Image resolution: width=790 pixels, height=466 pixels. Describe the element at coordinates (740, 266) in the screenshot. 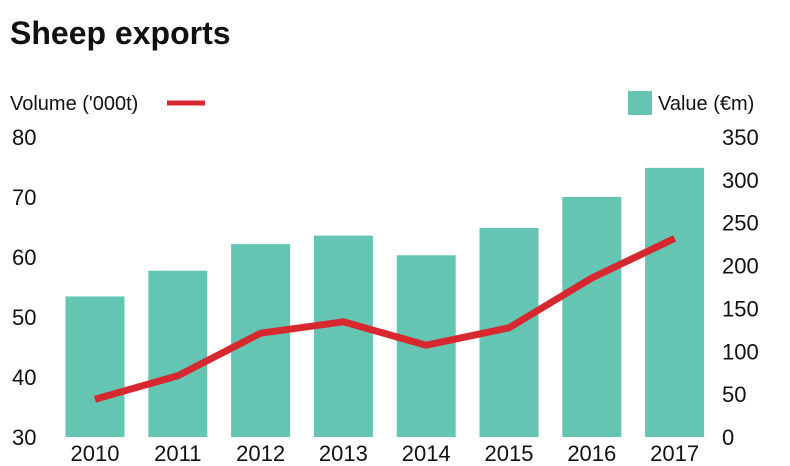

I see `right-tick-200: 200` at that location.